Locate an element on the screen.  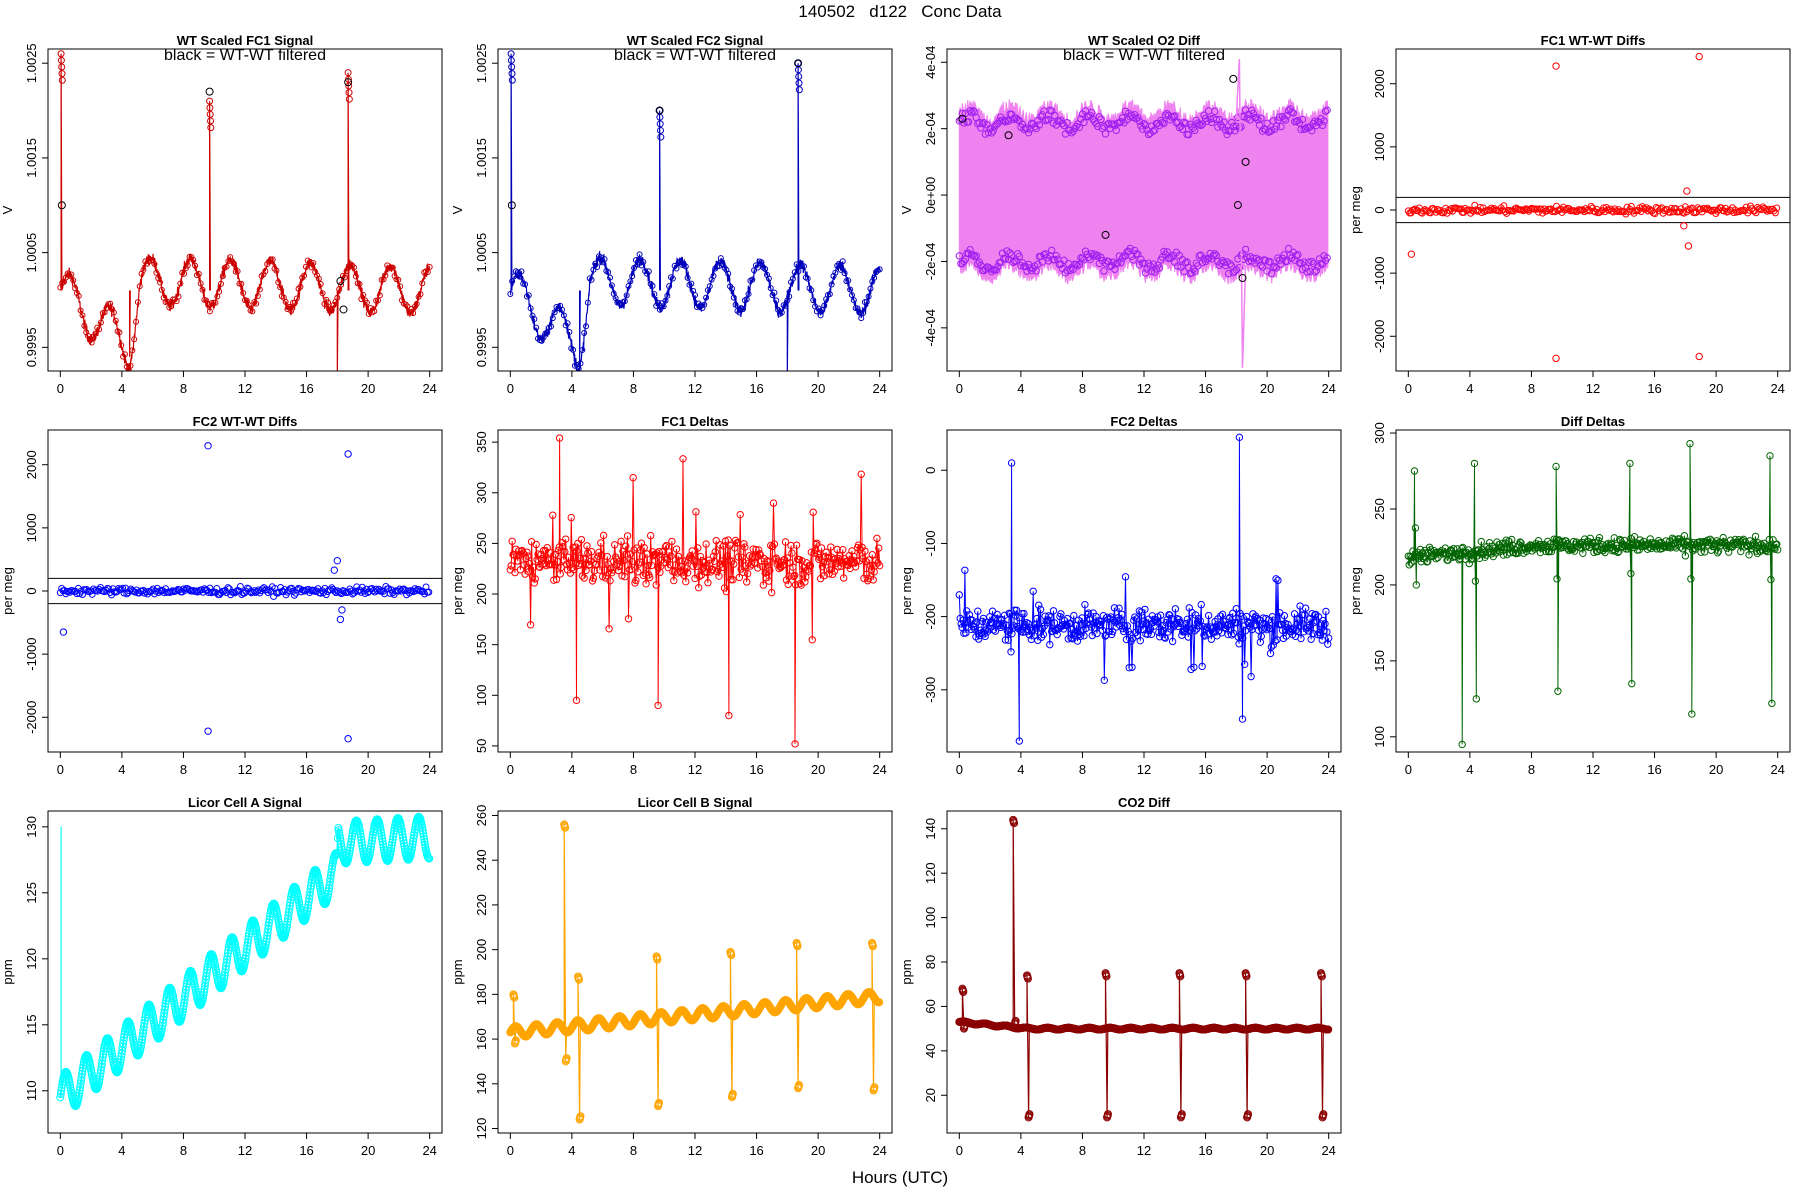
x-tick-label: 20 is located at coordinates (368, 388).